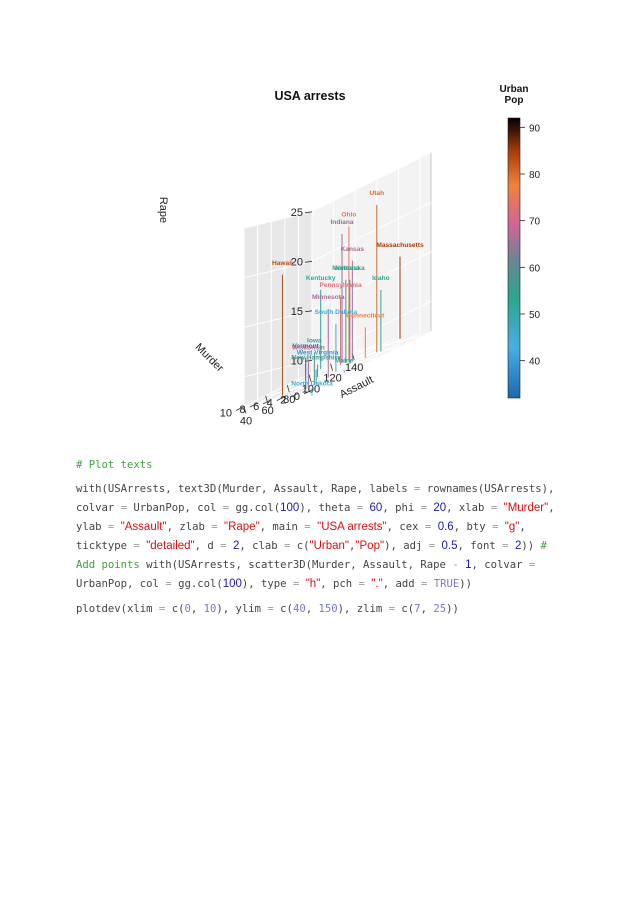 Image resolution: width=638 pixels, height=902 pixels. What do you see at coordinates (282, 527) in the screenshot?
I see `code-token: , main` at bounding box center [282, 527].